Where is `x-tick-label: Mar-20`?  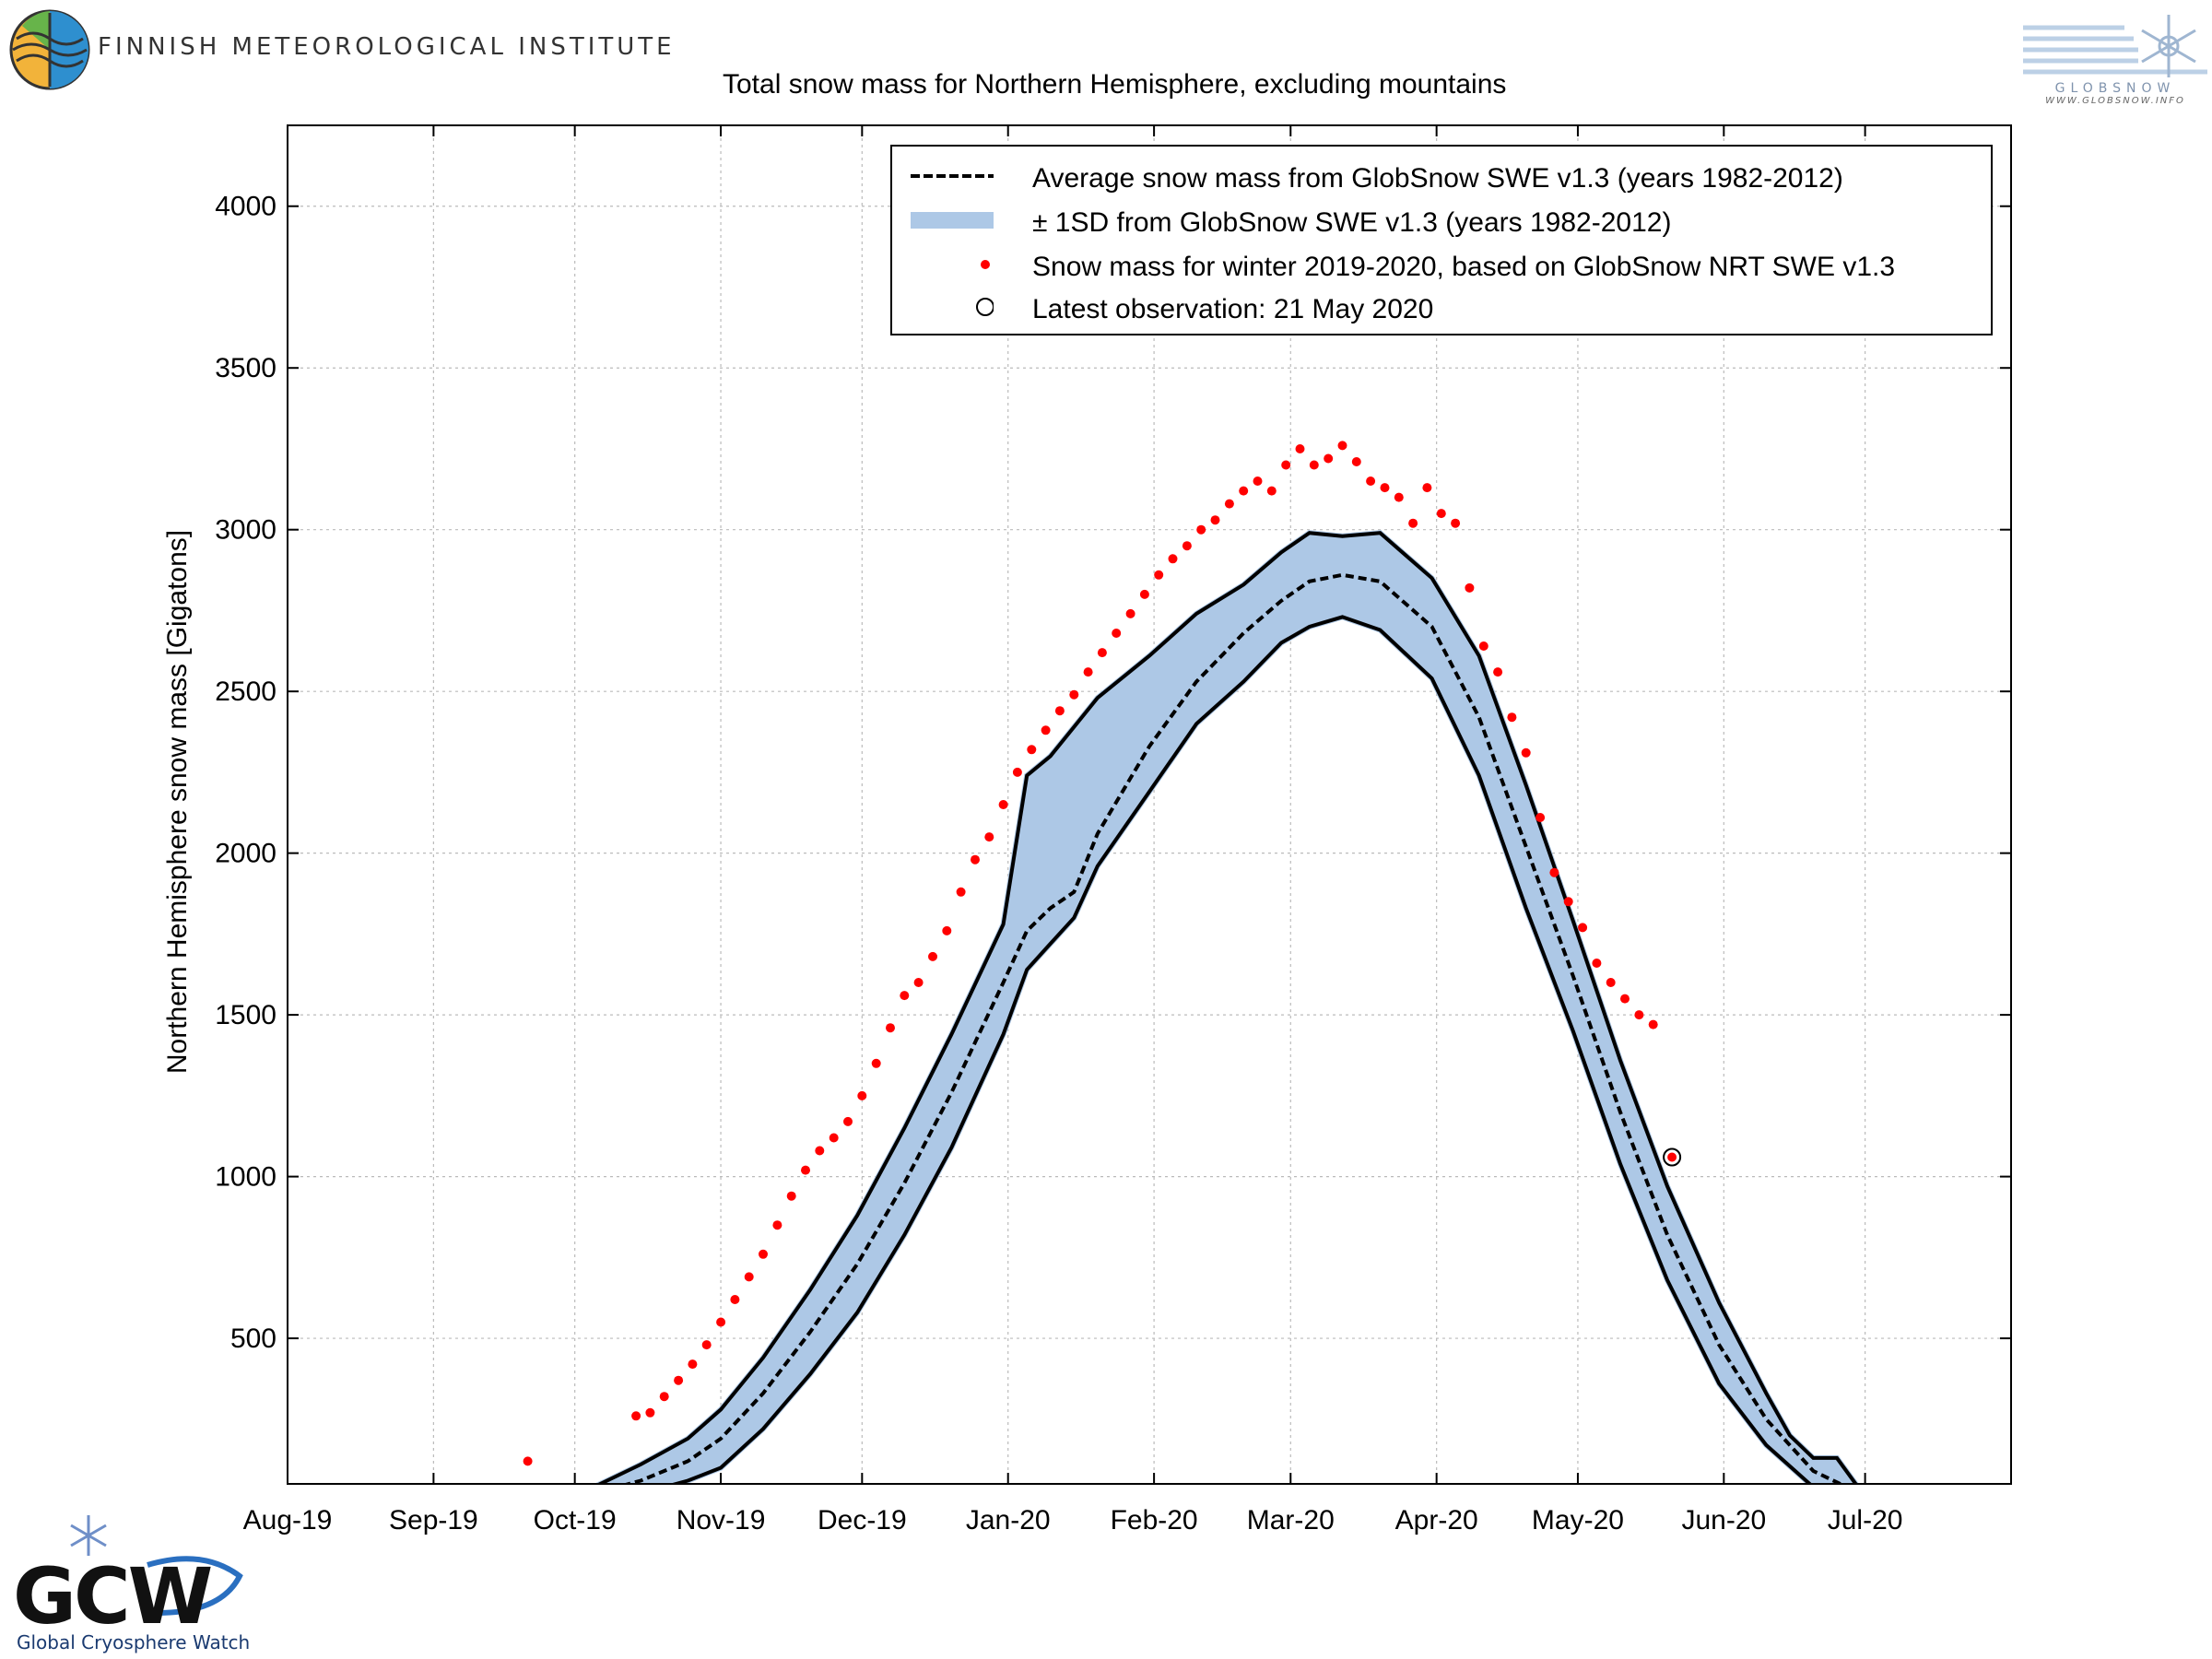
x-tick-label: Mar-20 is located at coordinates (1291, 1520).